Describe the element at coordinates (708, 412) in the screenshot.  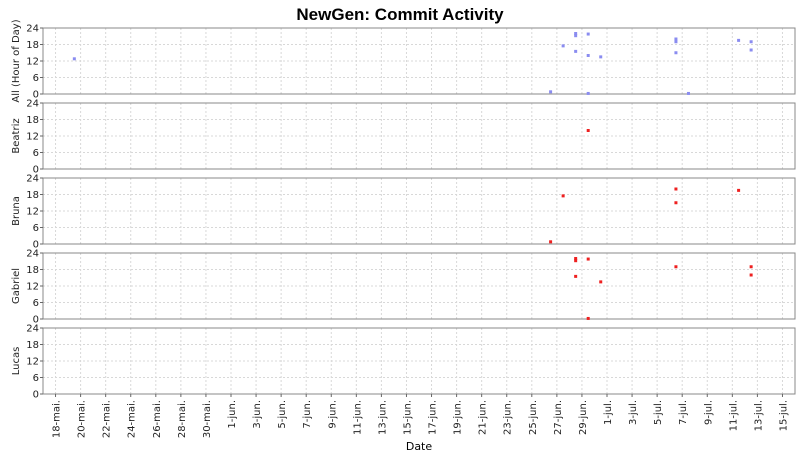
I see `x-tick-label: 9-jul.` at that location.